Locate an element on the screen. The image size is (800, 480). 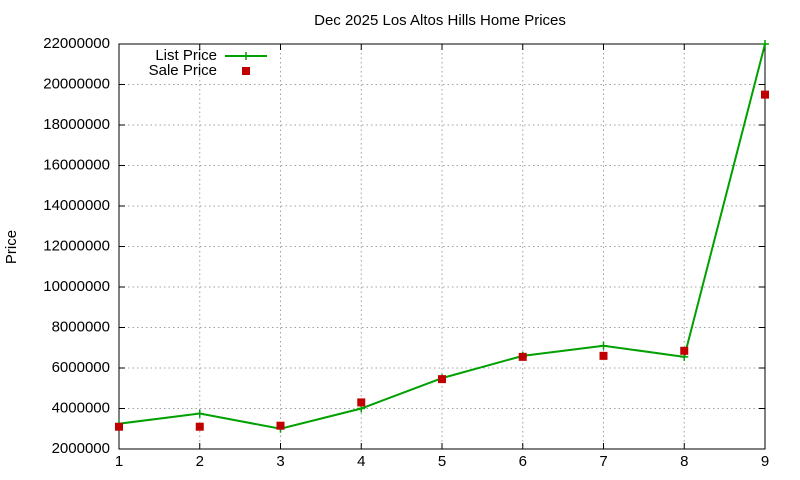
y-tick-label: 22000000 is located at coordinates (76, 43).